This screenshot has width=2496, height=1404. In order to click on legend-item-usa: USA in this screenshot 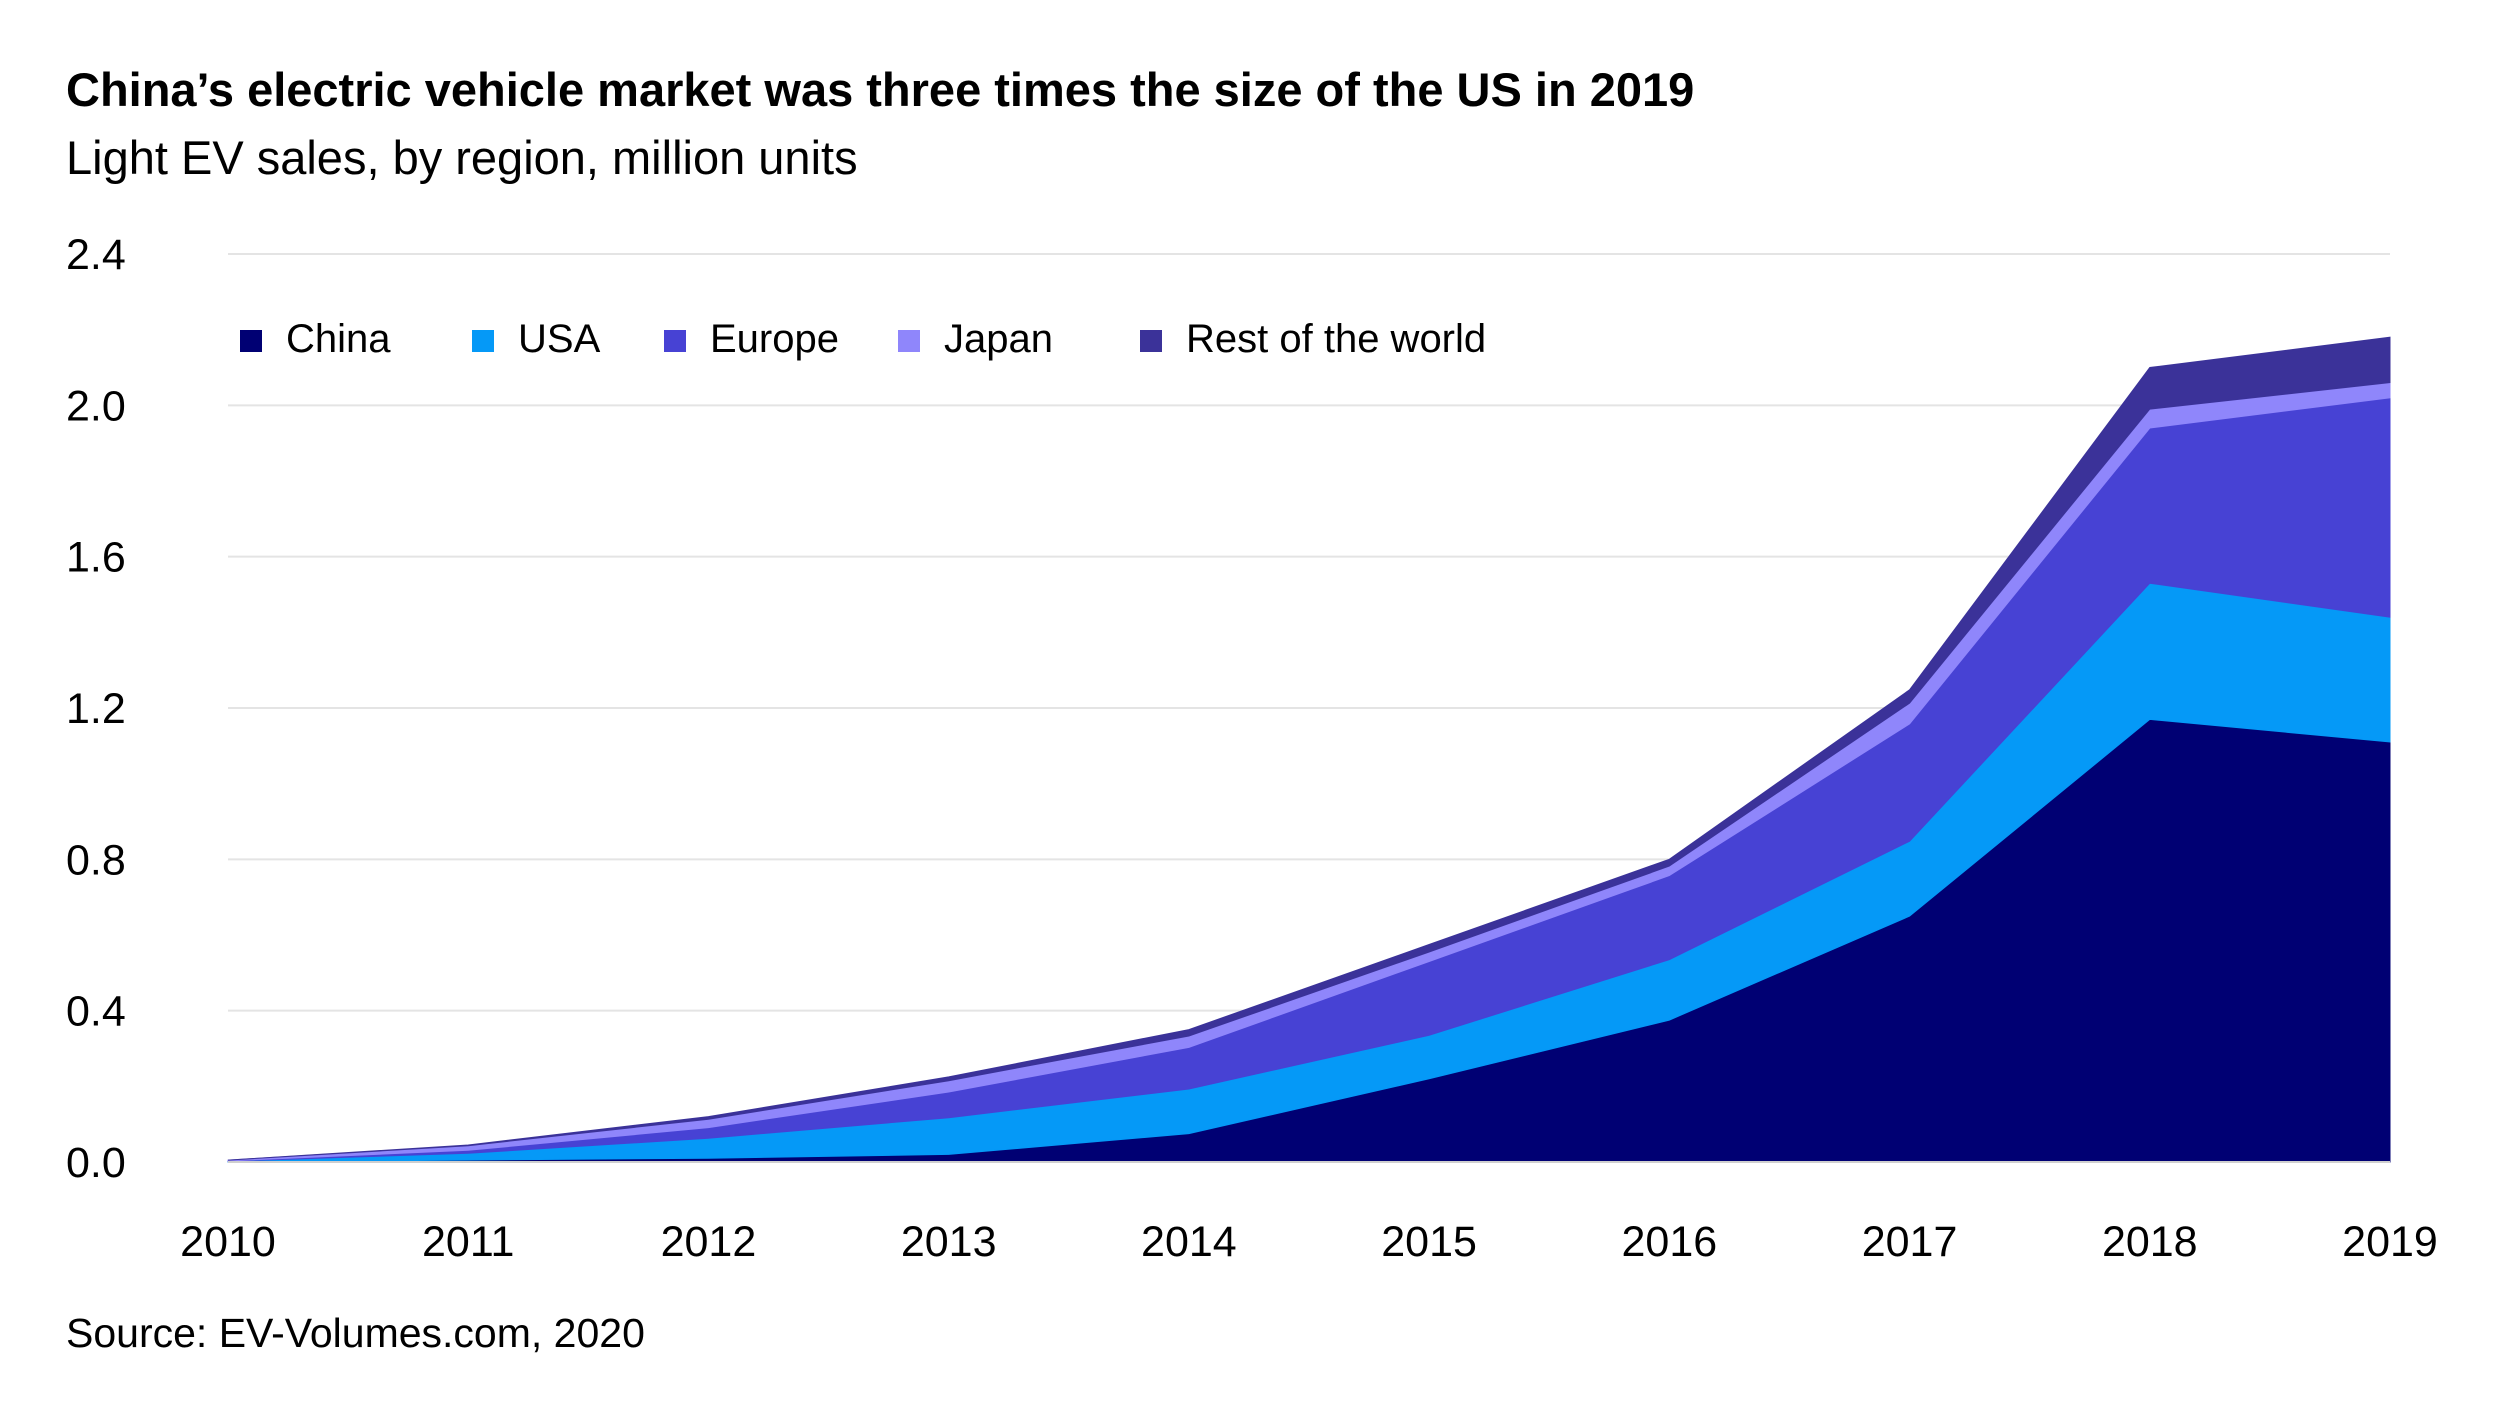, I will do `click(536, 339)`.